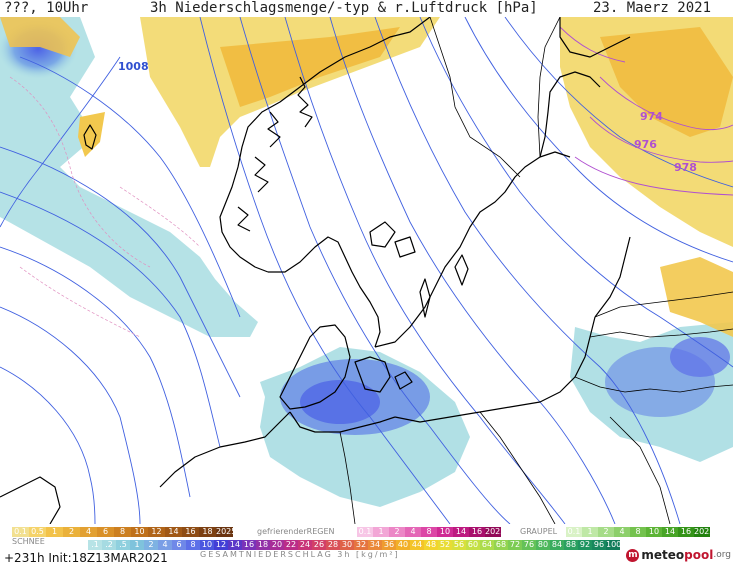  Describe the element at coordinates (539, 531) in the screenshot. I see `graupel-title: GRAUPEL` at that location.